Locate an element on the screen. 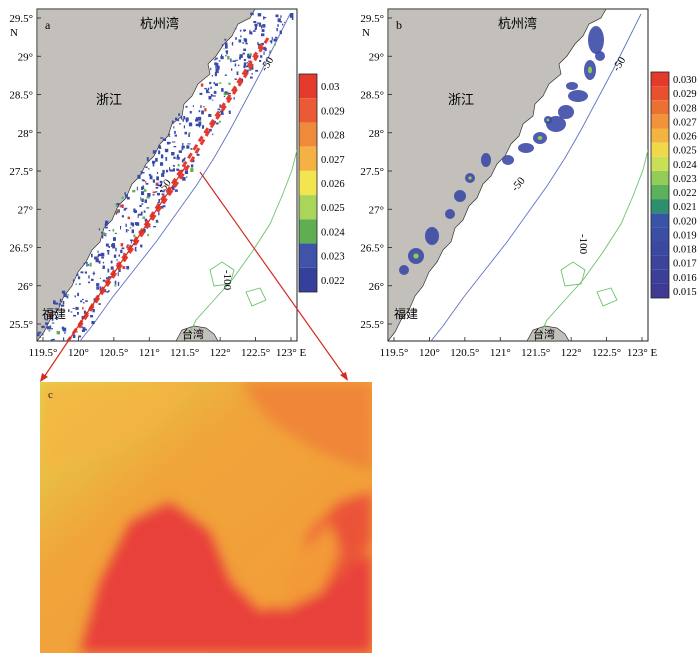  colorbar-tick-label: 0.030 is located at coordinates (685, 80).